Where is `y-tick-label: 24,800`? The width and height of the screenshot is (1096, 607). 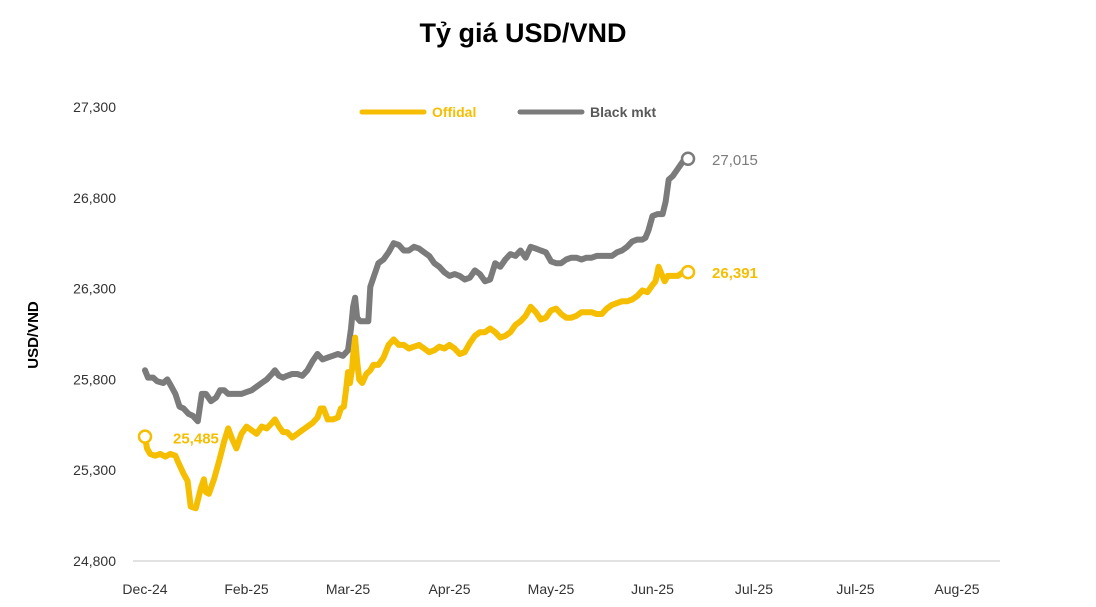
y-tick-label: 24,800 is located at coordinates (94, 561).